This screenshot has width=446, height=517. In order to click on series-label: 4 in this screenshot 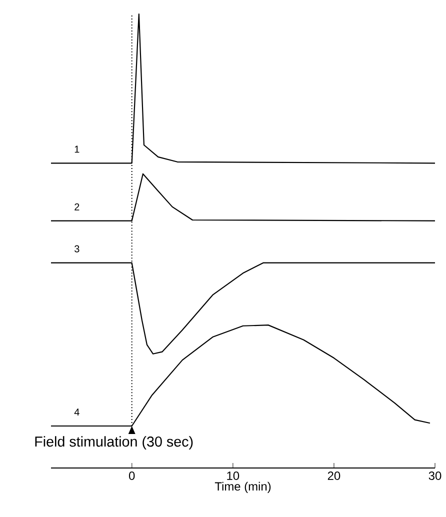, I will do `click(77, 412)`.